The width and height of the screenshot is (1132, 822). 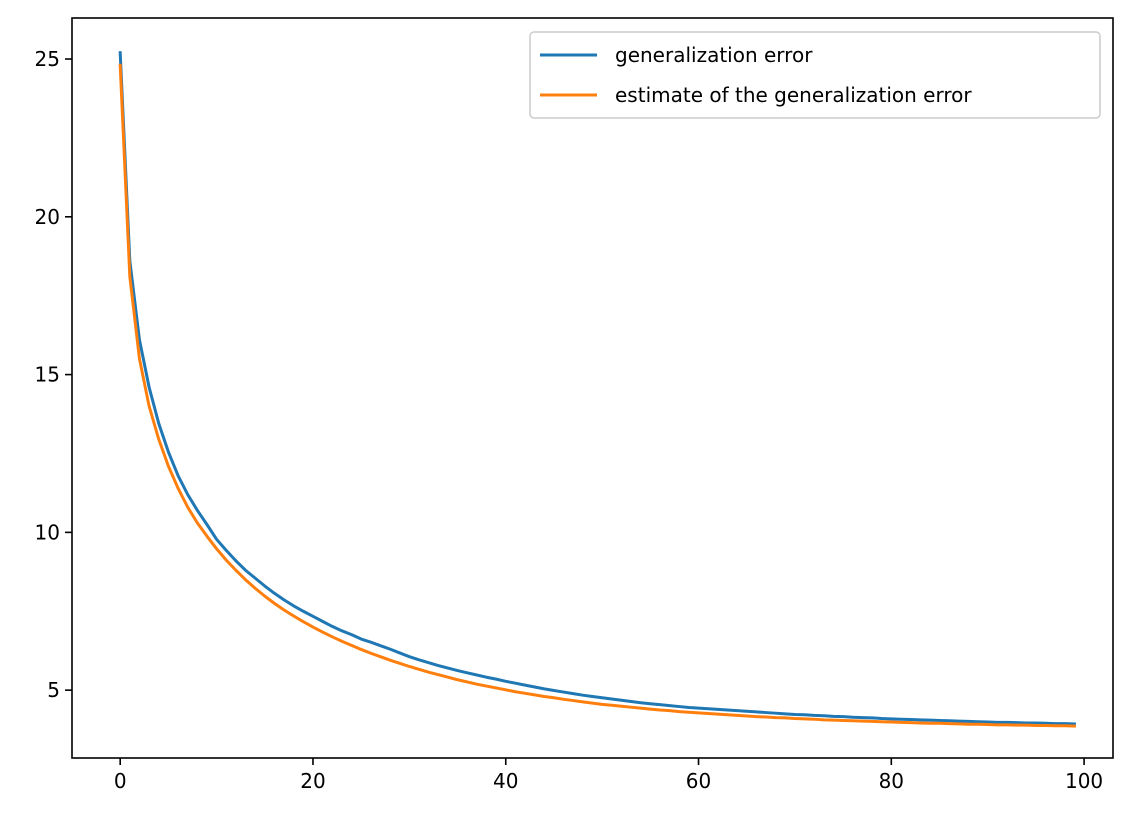 What do you see at coordinates (53, 690) in the screenshot?
I see `y-tick-label: 5` at bounding box center [53, 690].